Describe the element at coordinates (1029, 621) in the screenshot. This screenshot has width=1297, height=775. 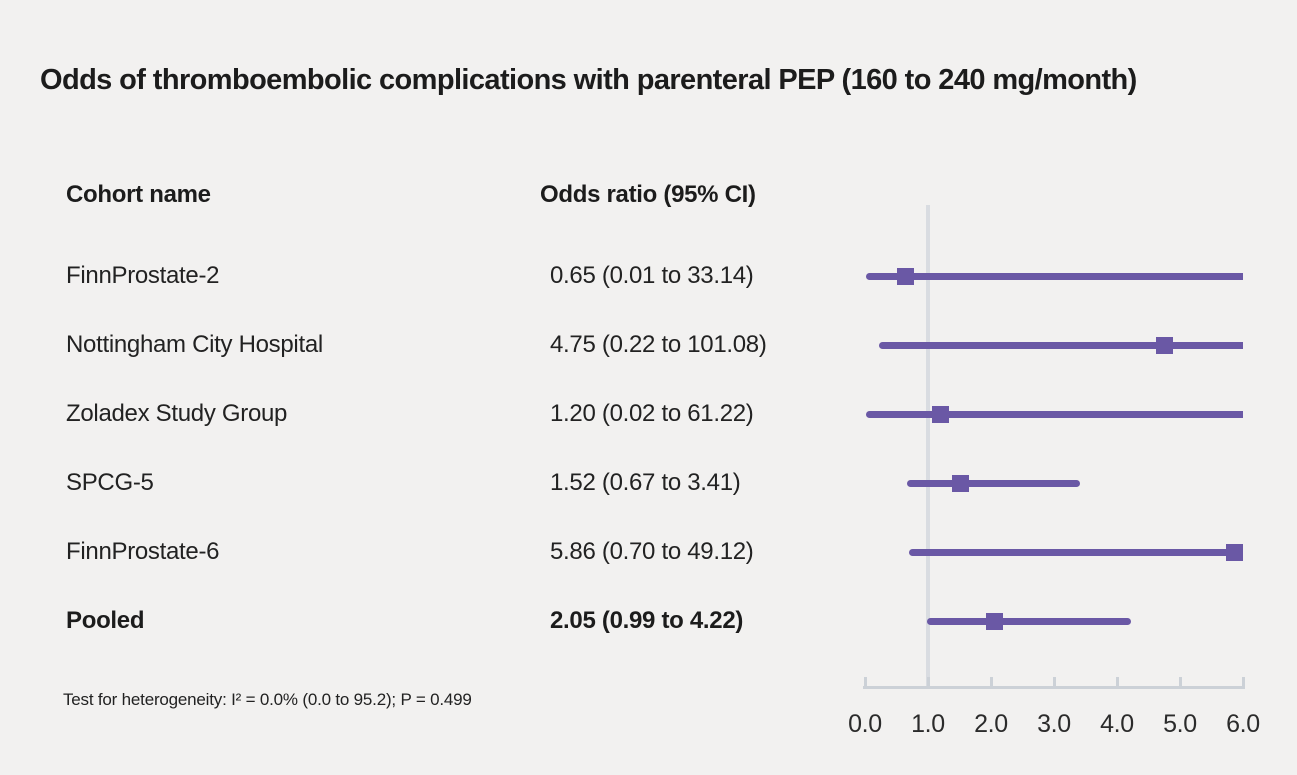
I see `ci-bar-pooled` at that location.